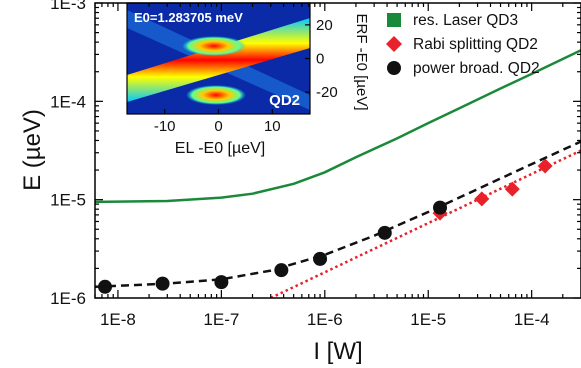 The image size is (581, 368). What do you see at coordinates (218, 126) in the screenshot?
I see `inset-x-tick-label: 0` at bounding box center [218, 126].